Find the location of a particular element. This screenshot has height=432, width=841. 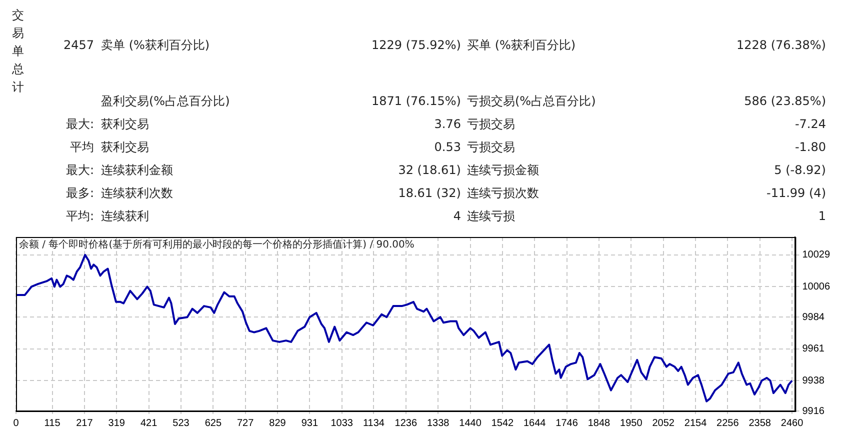

text: 连续获利次数 is located at coordinates (137, 193).